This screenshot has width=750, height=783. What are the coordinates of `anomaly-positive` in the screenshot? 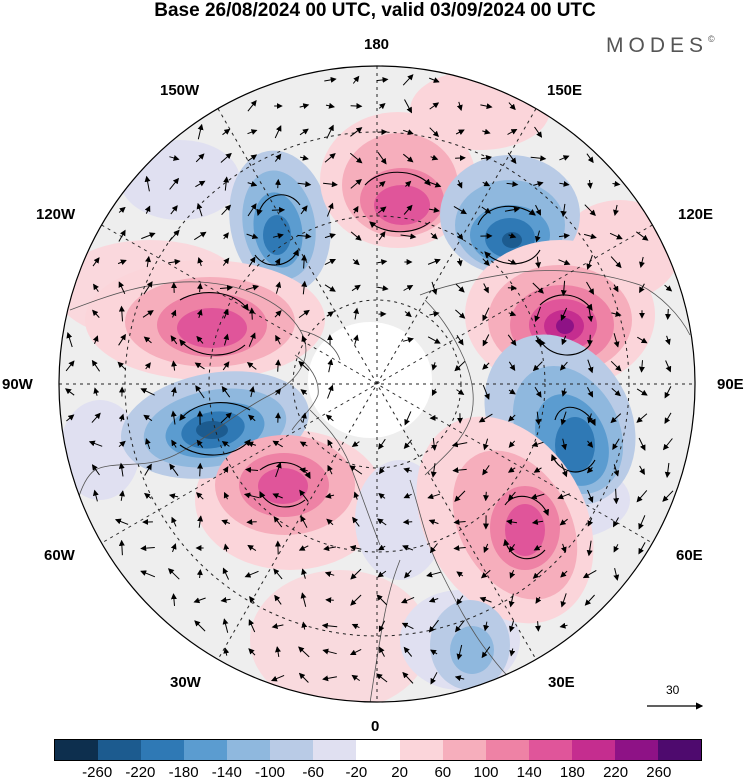 It's located at (205, 320).